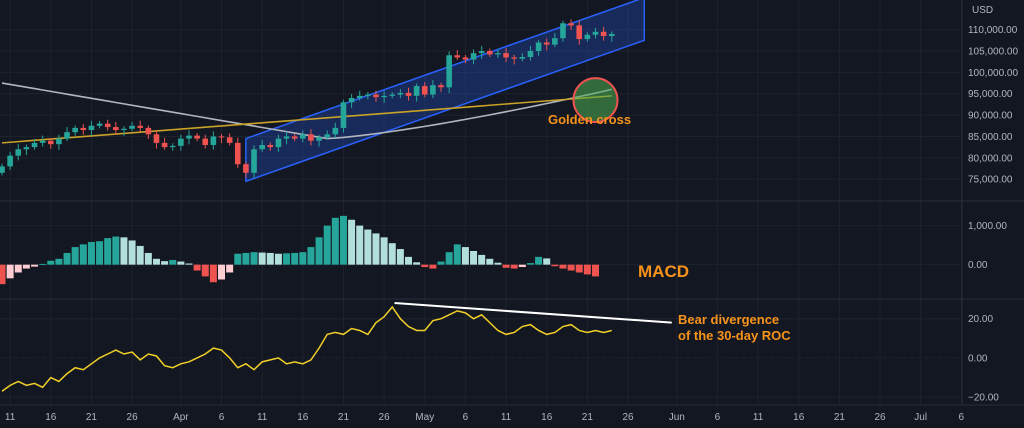 The width and height of the screenshot is (1024, 428). What do you see at coordinates (987, 226) in the screenshot?
I see `macd-tick-label: 1,000.00` at bounding box center [987, 226].